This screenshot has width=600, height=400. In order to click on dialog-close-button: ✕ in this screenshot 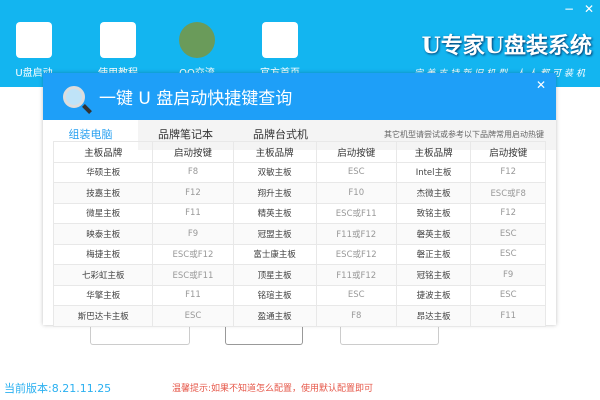, I will do `click(540, 85)`.